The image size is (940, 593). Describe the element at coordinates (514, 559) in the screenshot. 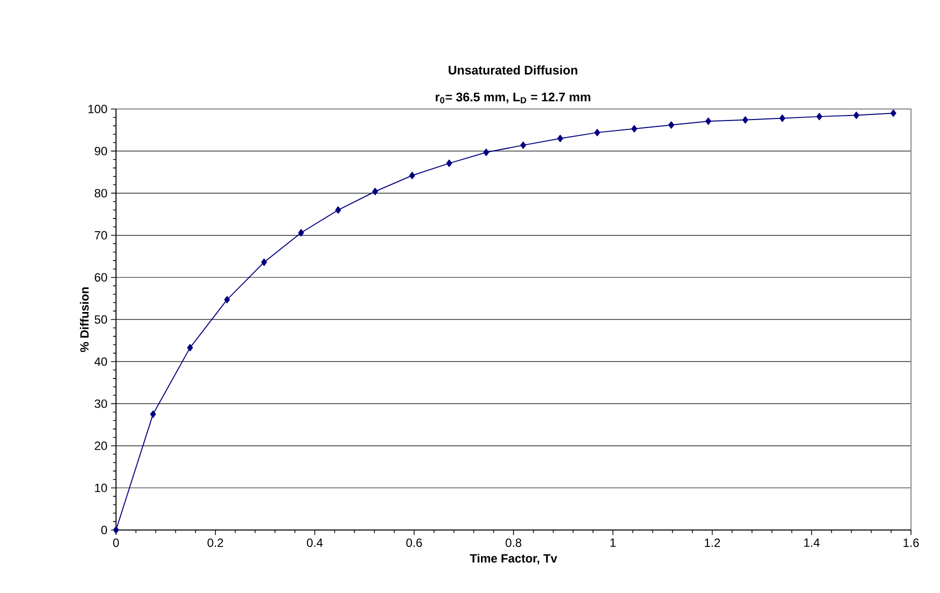

I see `x-axis-title: Time Factor, Tv` at that location.